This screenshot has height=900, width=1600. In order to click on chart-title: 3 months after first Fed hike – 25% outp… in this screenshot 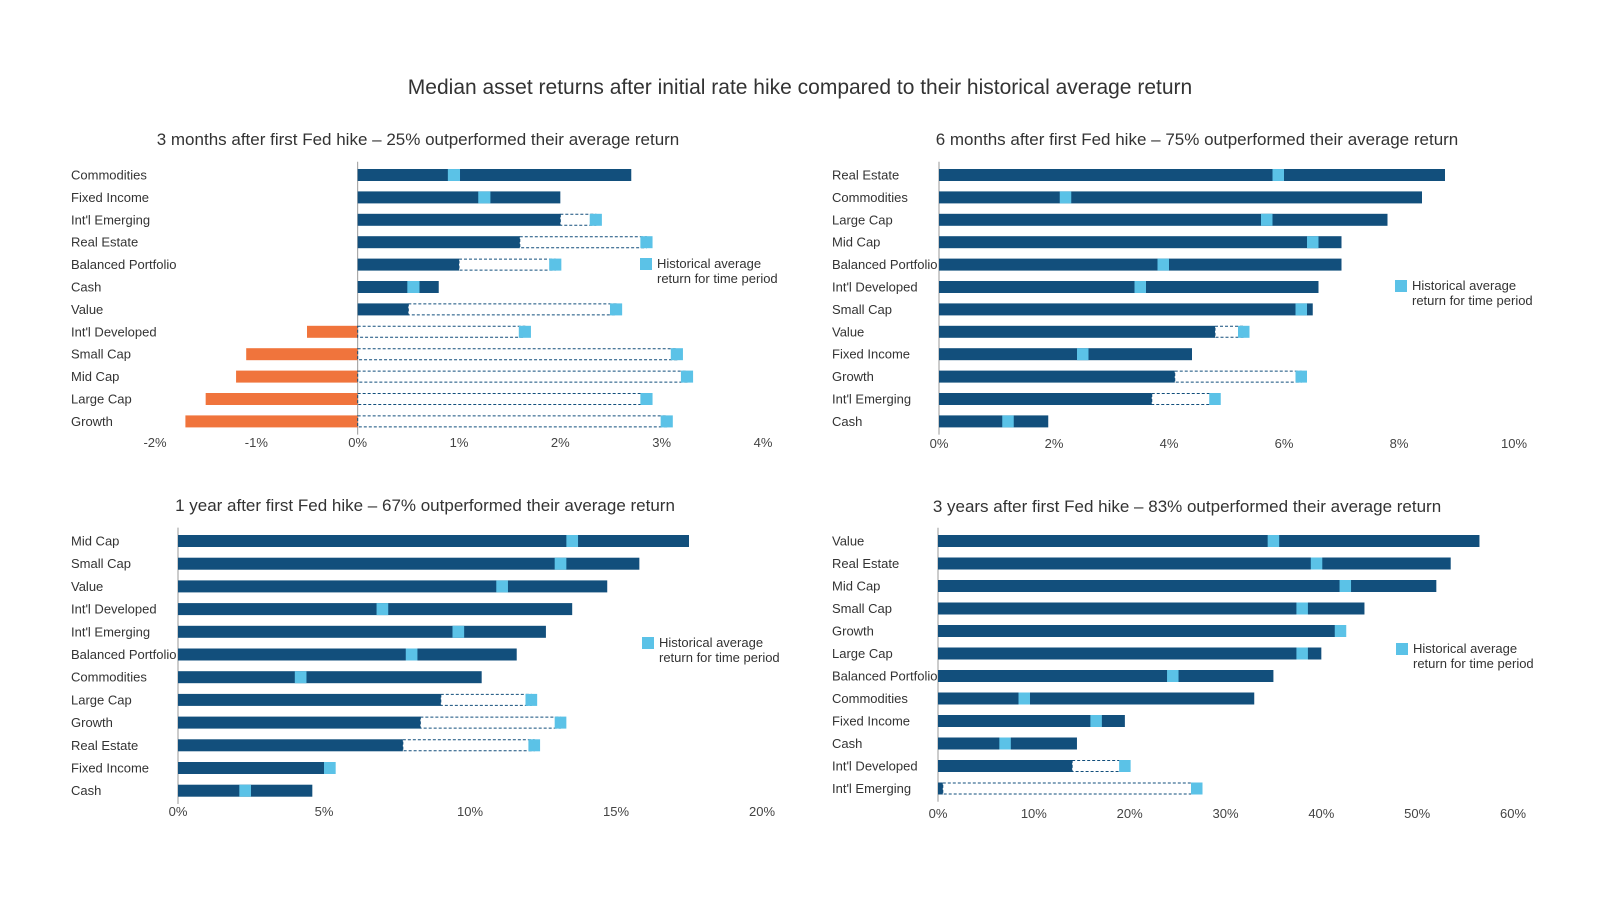, I will do `click(418, 139)`.